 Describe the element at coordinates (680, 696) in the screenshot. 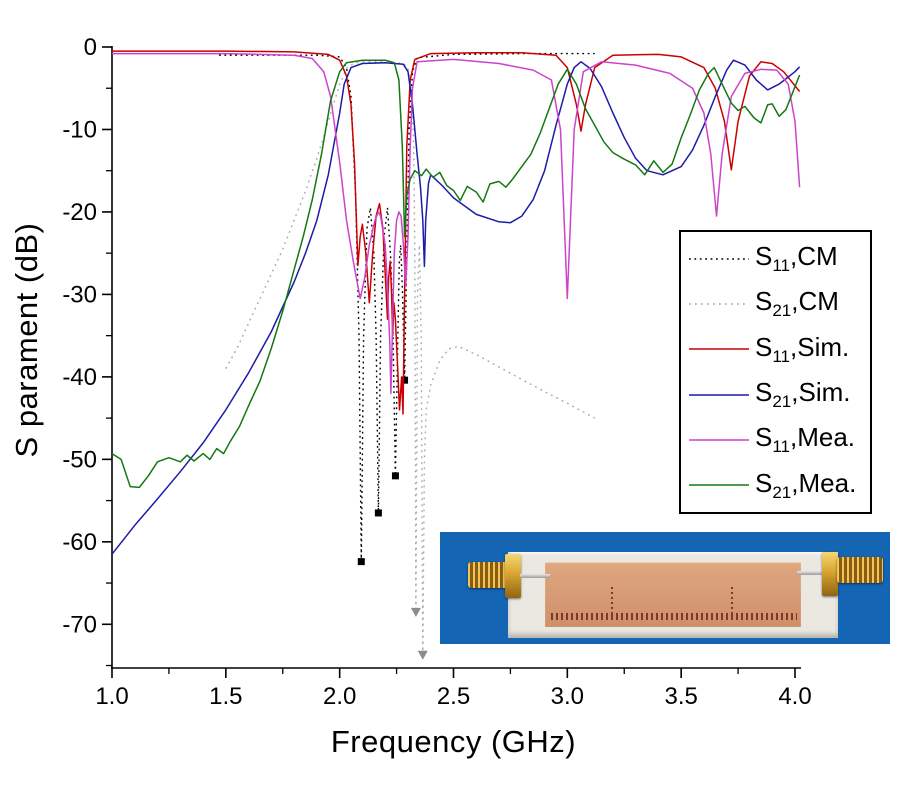

I see `x-tick-label: 3.5` at that location.